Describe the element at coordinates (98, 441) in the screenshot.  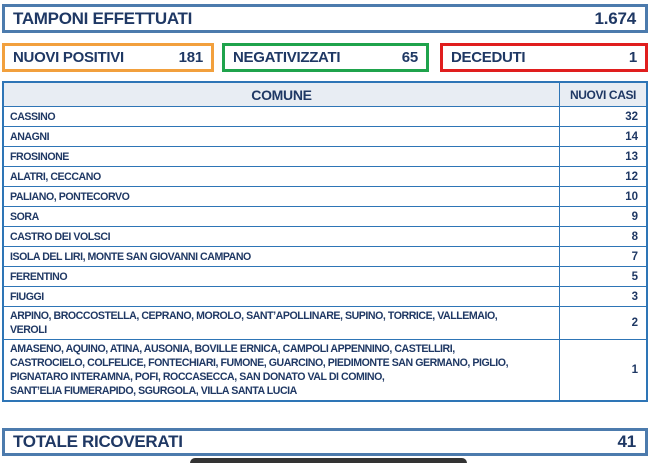
I see `totale-ricoverati-label: TOTALE RICOVERATI` at that location.